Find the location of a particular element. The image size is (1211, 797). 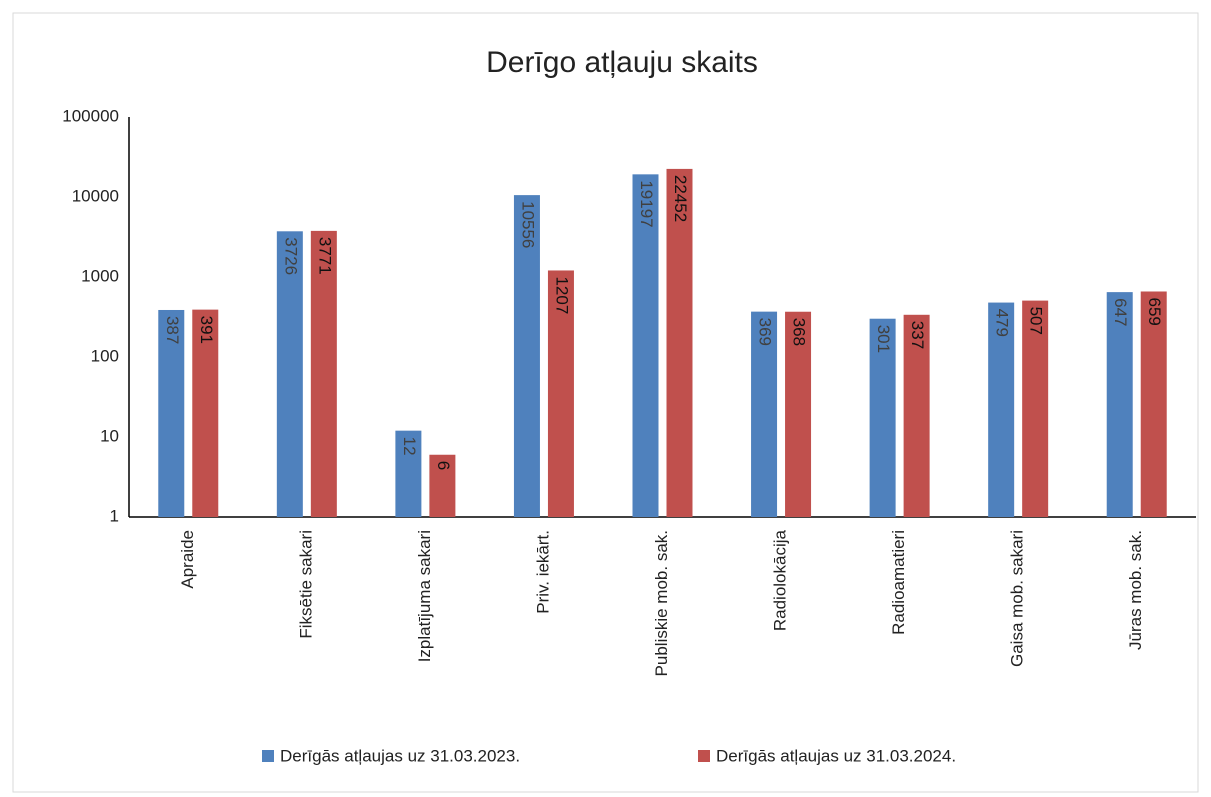

x-tick-label: Jūras mob. sak. is located at coordinates (1135, 590).